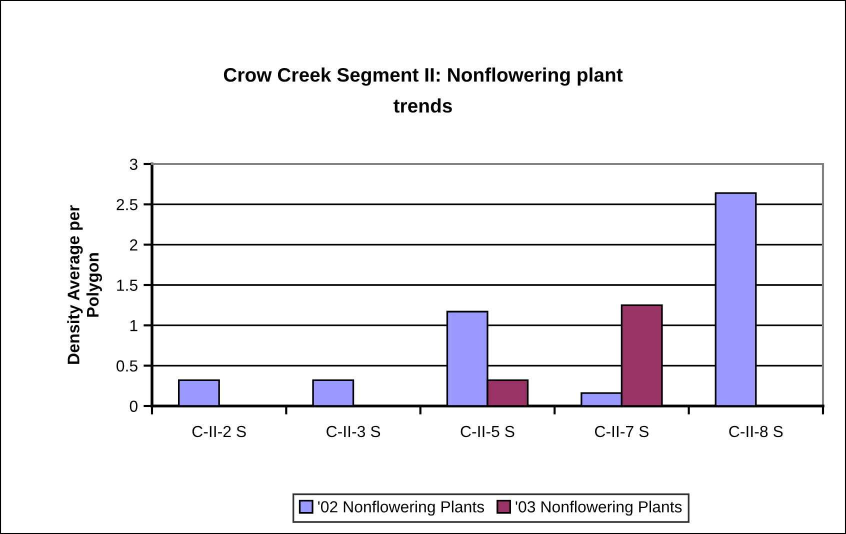 Image resolution: width=846 pixels, height=534 pixels. I want to click on y-tick-label: 2, so click(134, 244).